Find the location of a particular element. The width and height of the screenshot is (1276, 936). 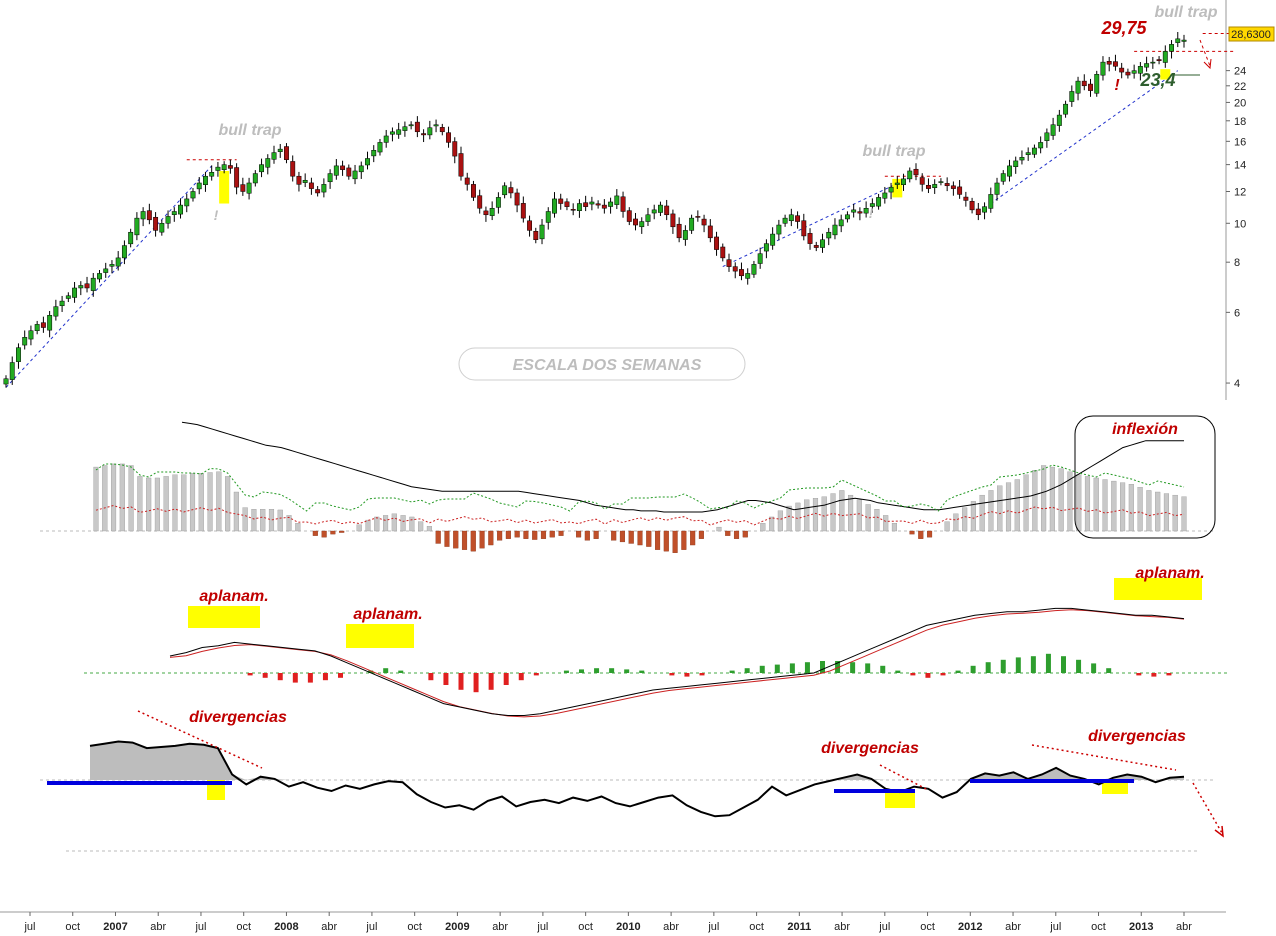

price-tick-label: 6 is located at coordinates (1237, 313).